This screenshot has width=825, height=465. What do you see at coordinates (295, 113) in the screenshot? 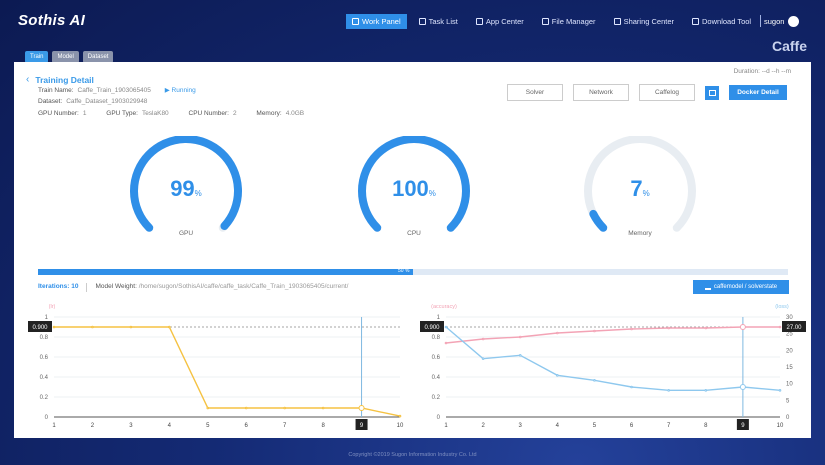
I see `memory-value: 4.0GB` at bounding box center [295, 113].